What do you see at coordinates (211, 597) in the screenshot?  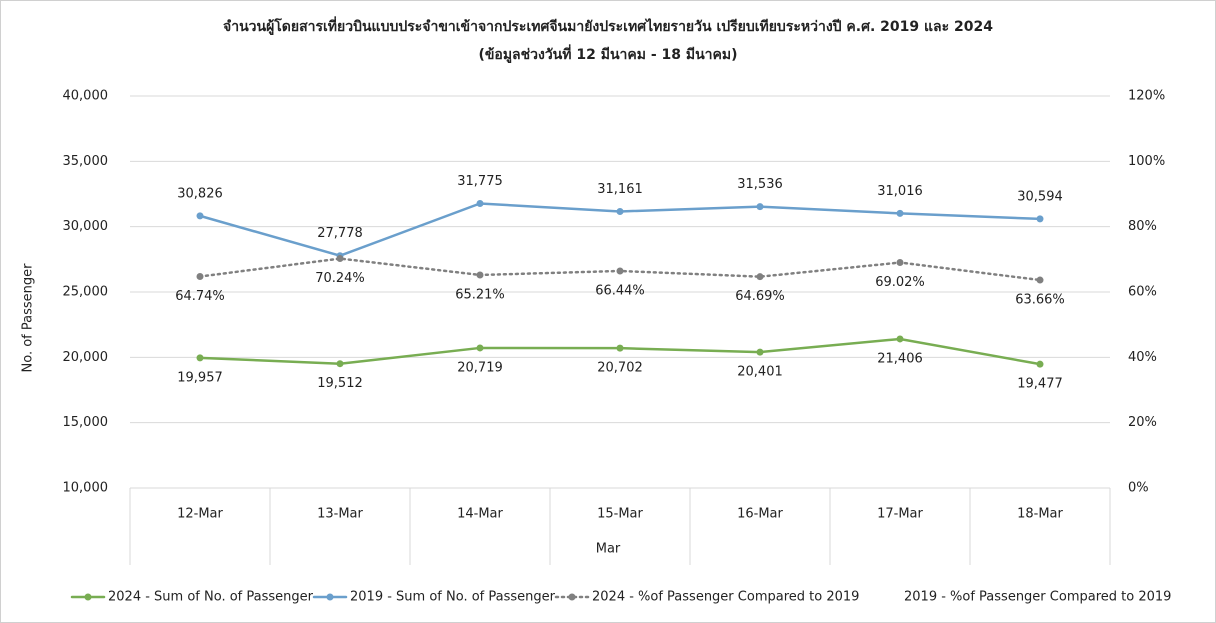 I see `legend-label: 2024 - Sum of No. of Passenger` at bounding box center [211, 597].